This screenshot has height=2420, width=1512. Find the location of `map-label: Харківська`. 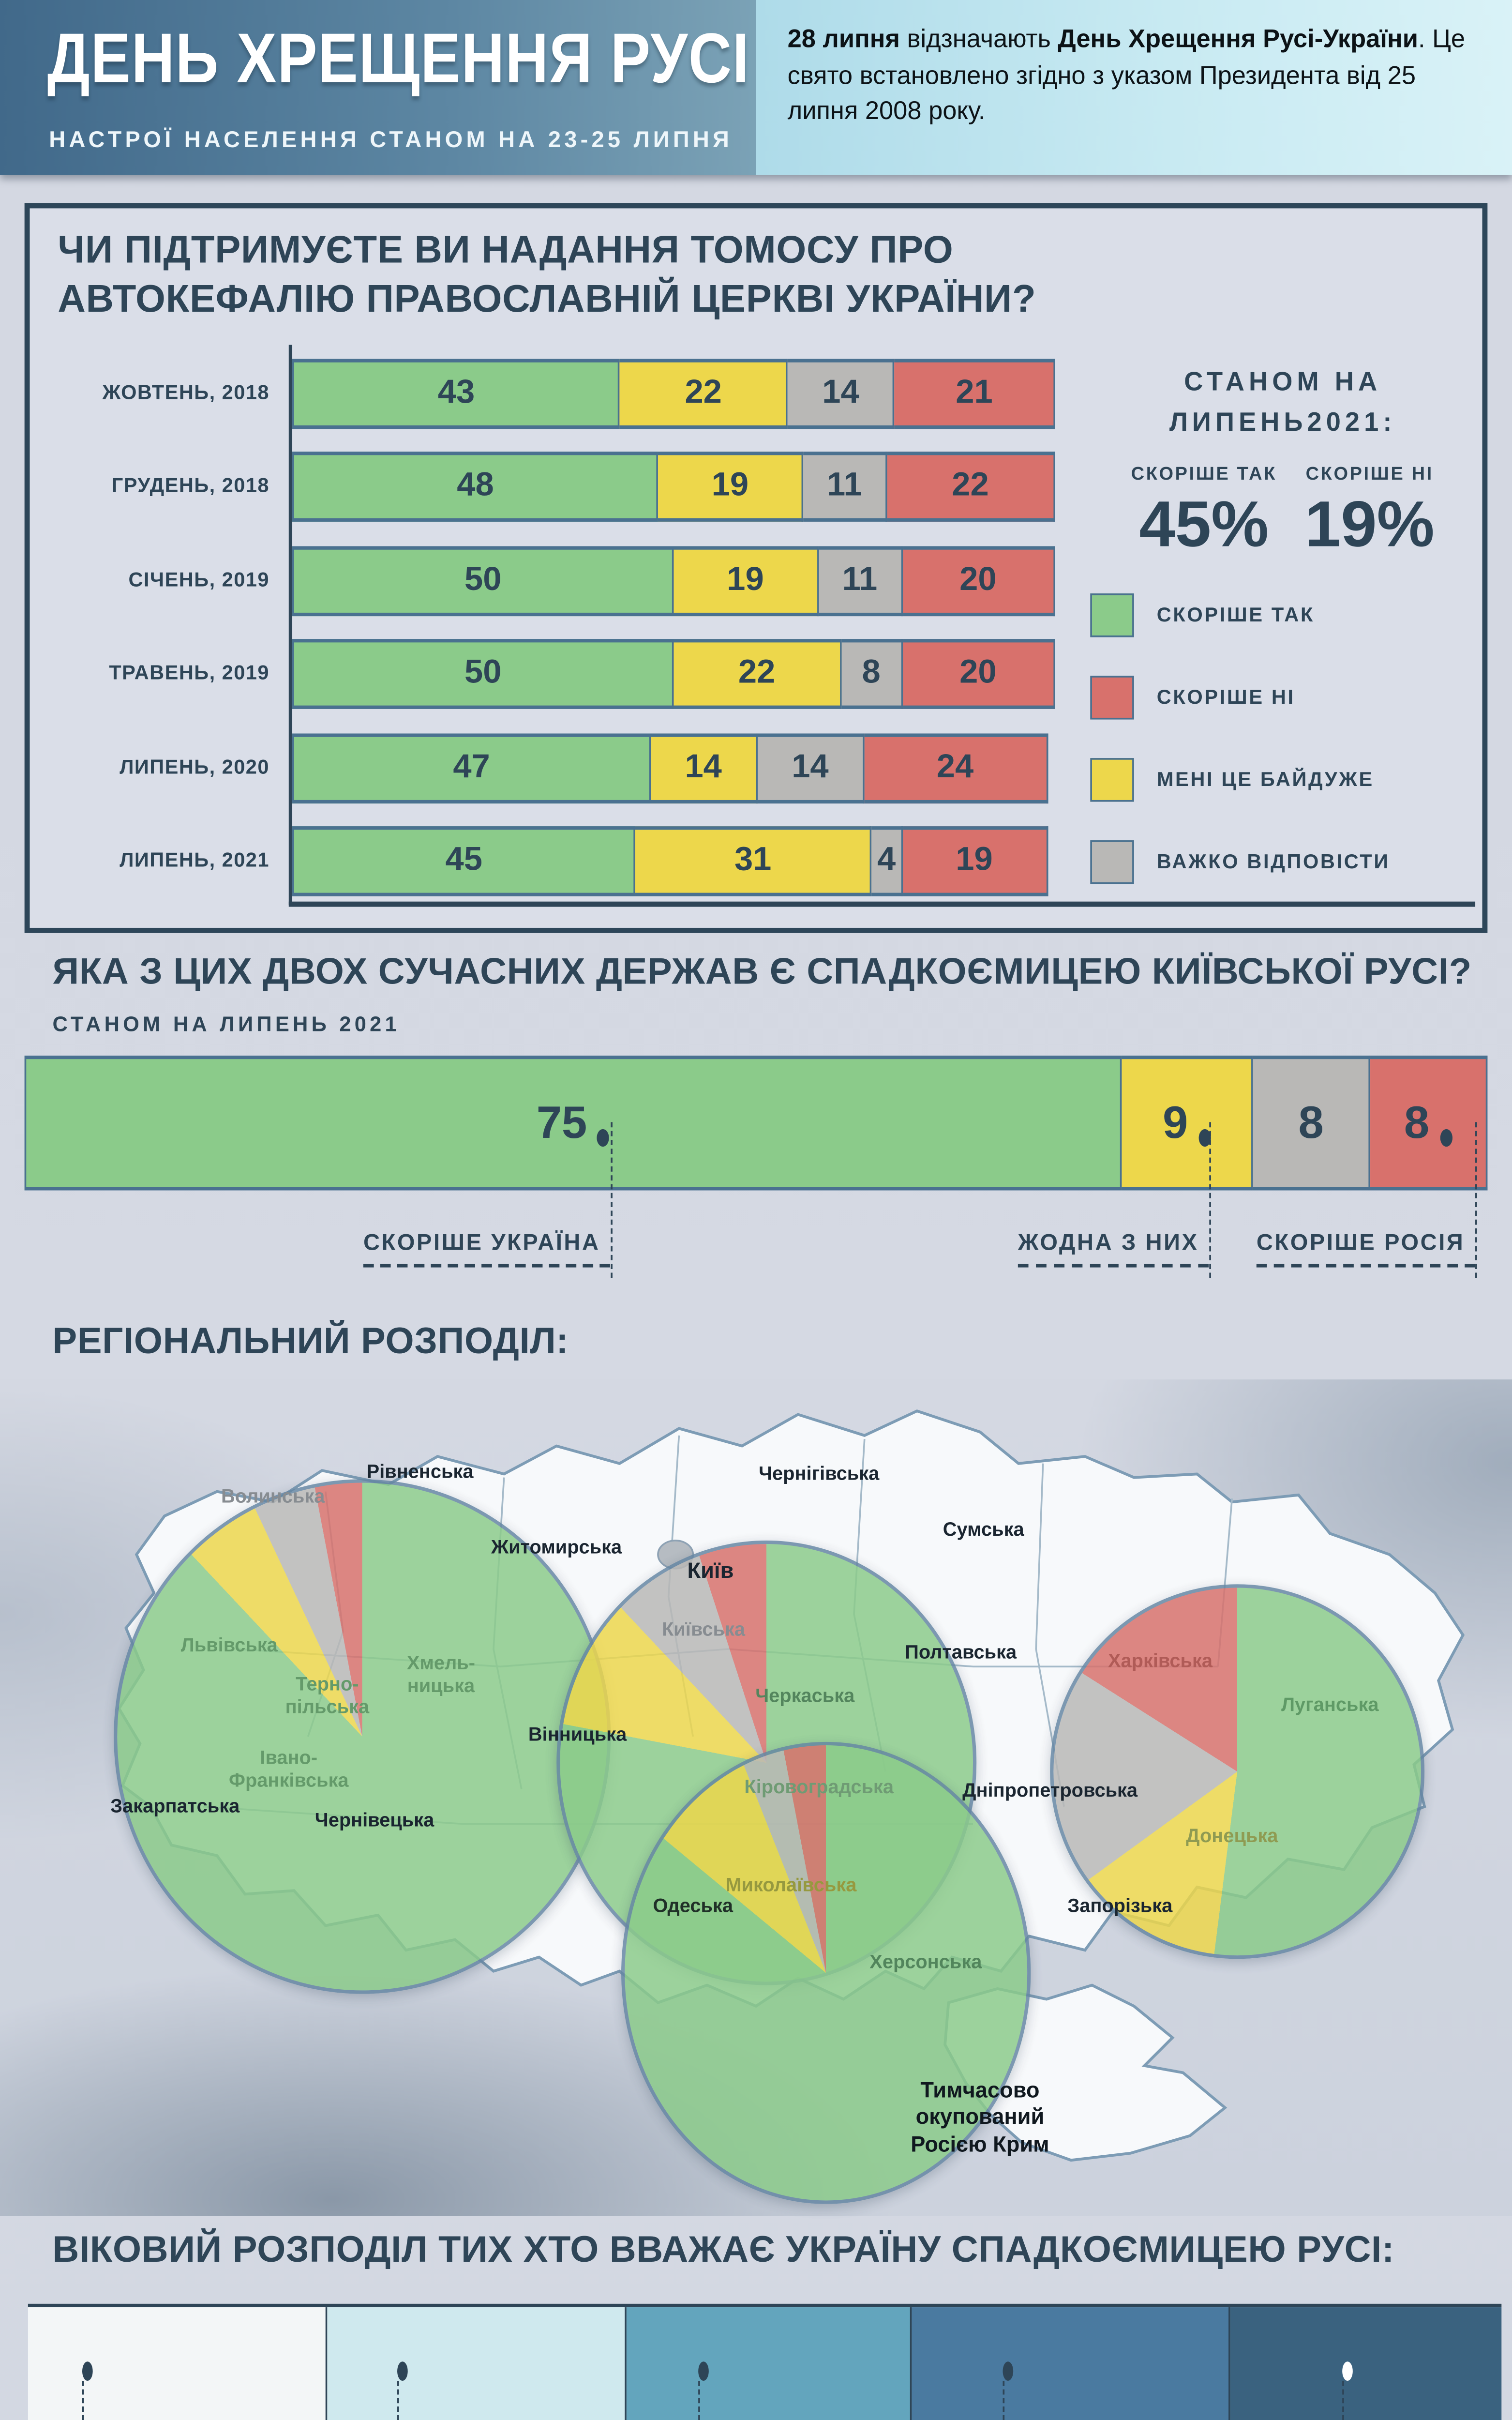

map-label: Харківська is located at coordinates (1160, 1662).